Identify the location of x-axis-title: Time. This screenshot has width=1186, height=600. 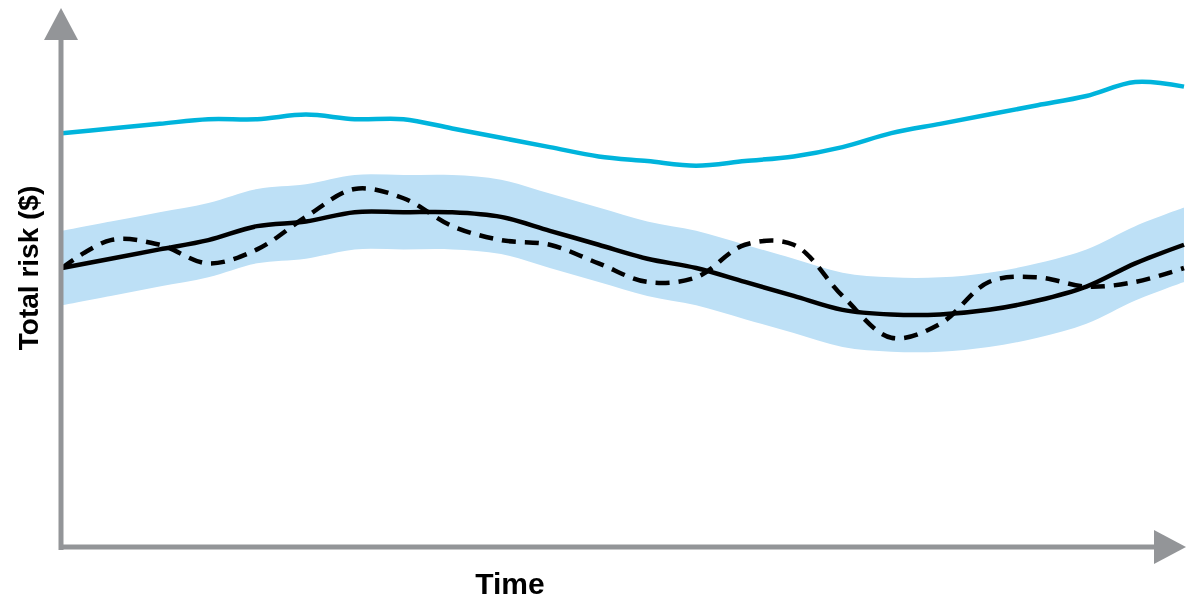
(510, 583).